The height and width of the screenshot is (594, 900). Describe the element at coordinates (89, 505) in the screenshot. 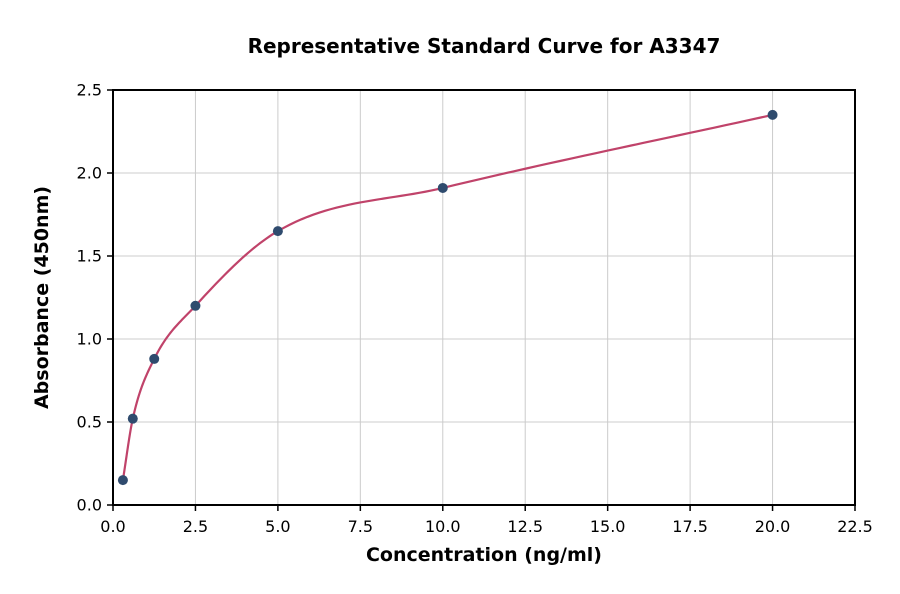

I see `y-tick-label: 0.0` at that location.